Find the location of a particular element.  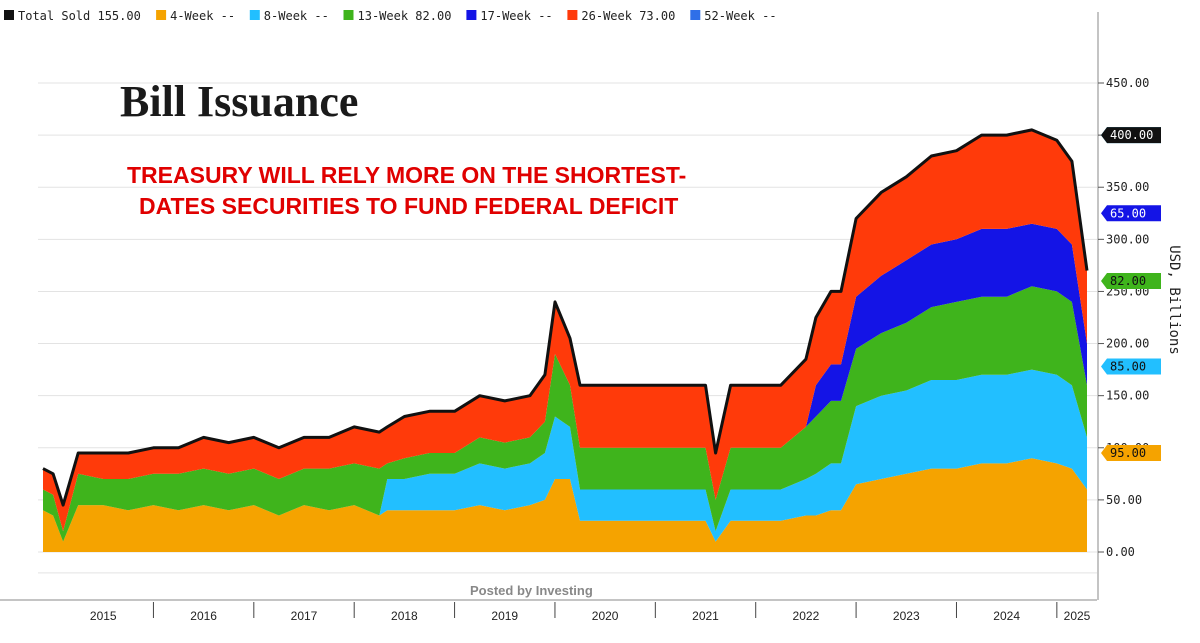

y-tick-label-0: 0.00 is located at coordinates (1120, 552).